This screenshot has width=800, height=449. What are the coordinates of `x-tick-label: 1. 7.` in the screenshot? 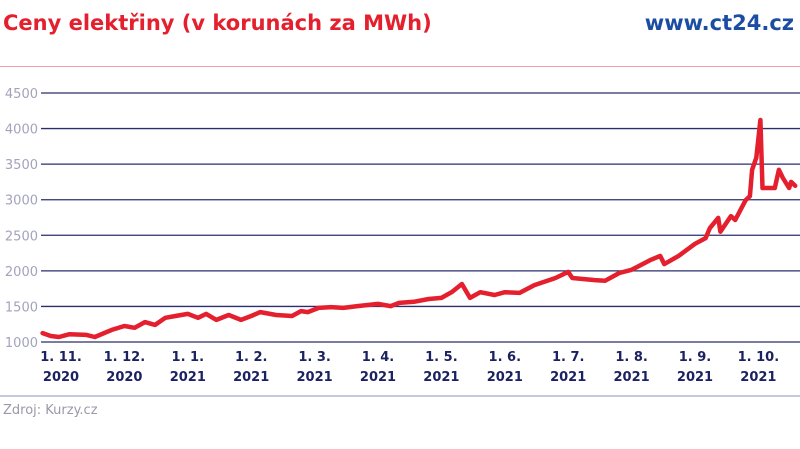 It's located at (568, 357).